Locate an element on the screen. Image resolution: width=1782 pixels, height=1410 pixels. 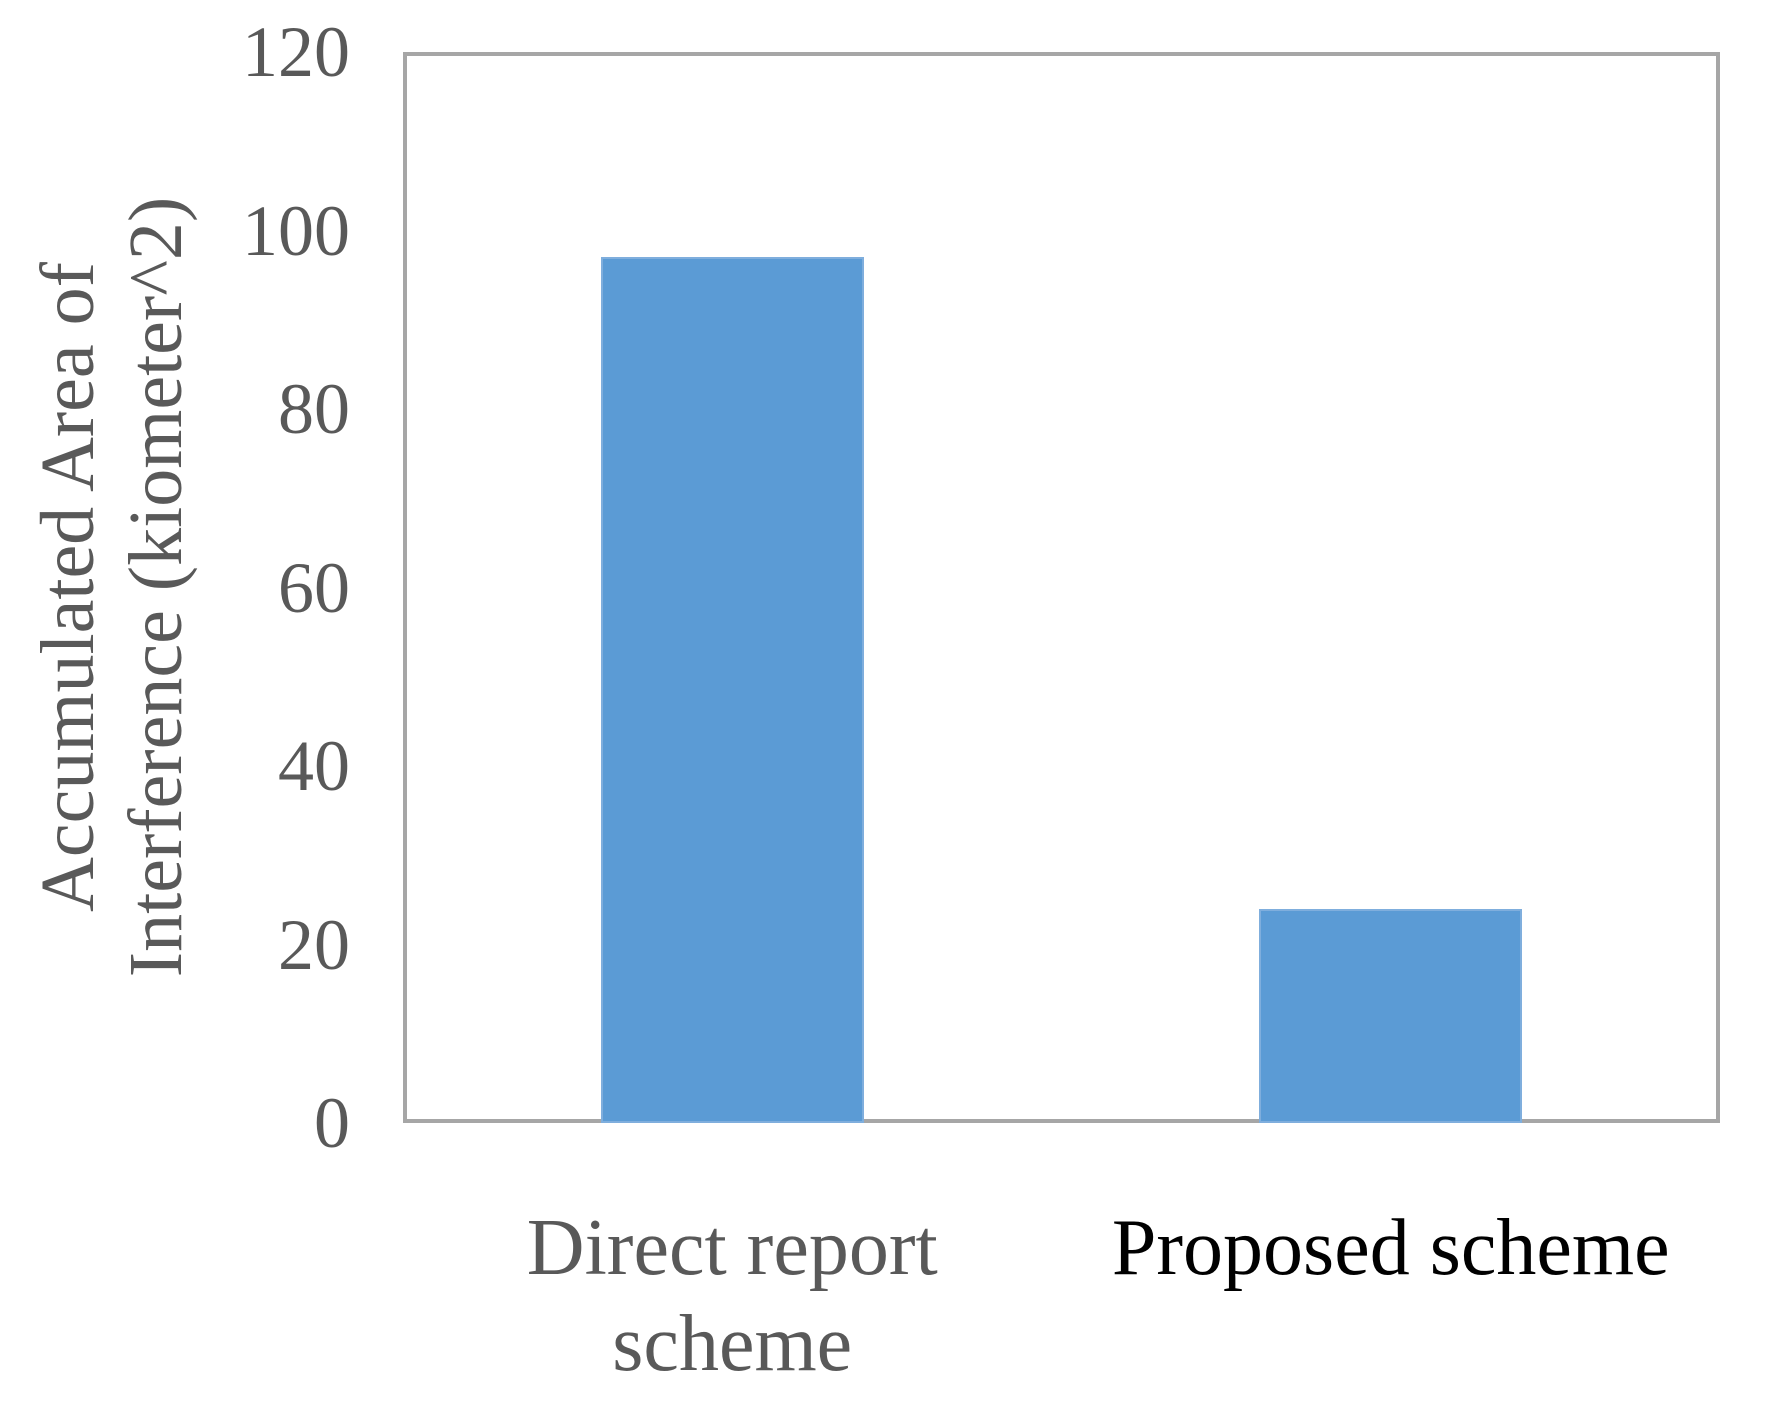
category-label-proposed-scheme: Proposed scheme is located at coordinates (1390, 1248).